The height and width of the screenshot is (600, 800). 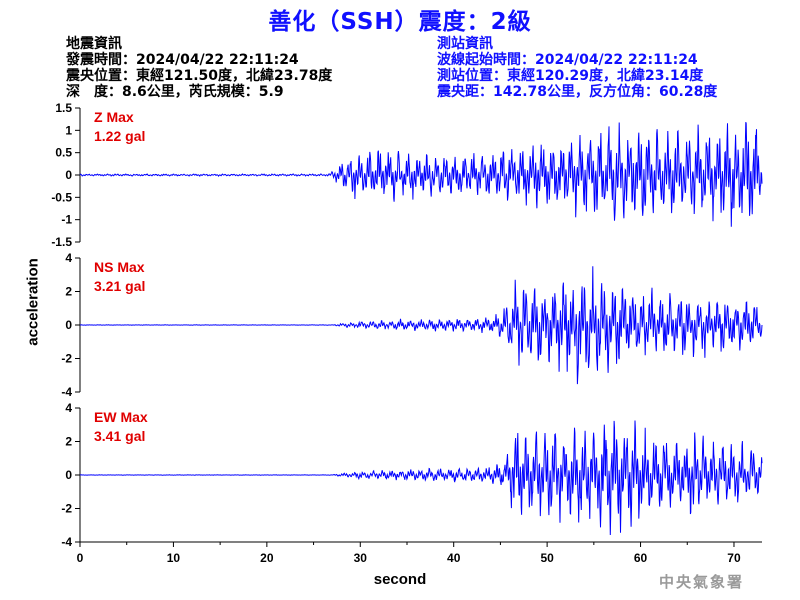 What do you see at coordinates (66, 392) in the screenshot?
I see `ns-y-tick-label: -4` at bounding box center [66, 392].